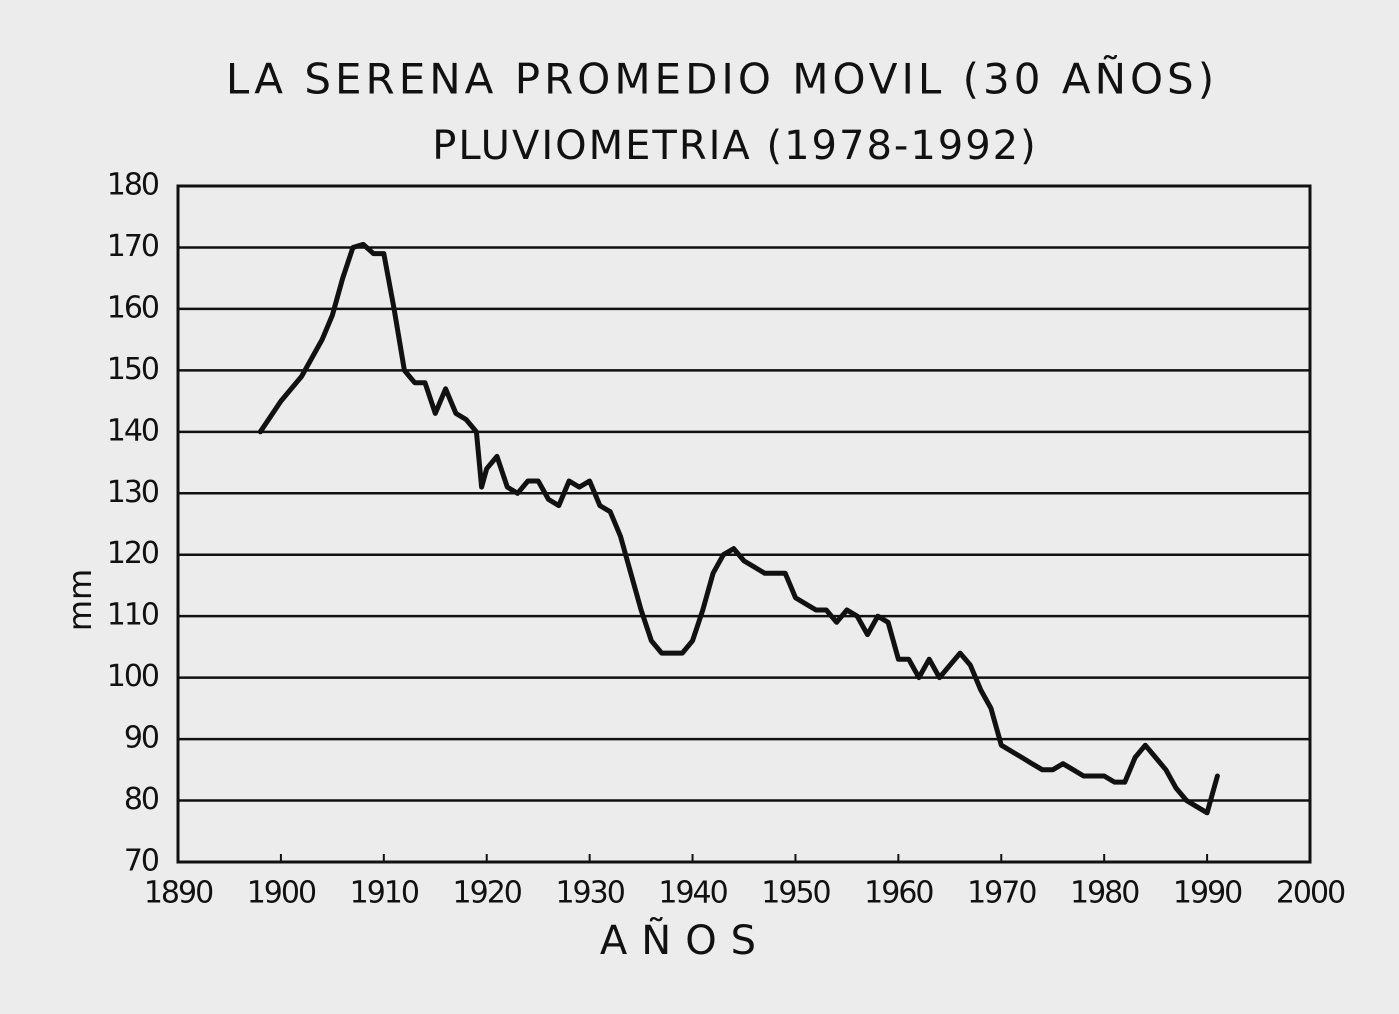  Describe the element at coordinates (734, 146) in the screenshot. I see `chart-subtitle: PLUVIOMETRIA (1978-1992)` at that location.